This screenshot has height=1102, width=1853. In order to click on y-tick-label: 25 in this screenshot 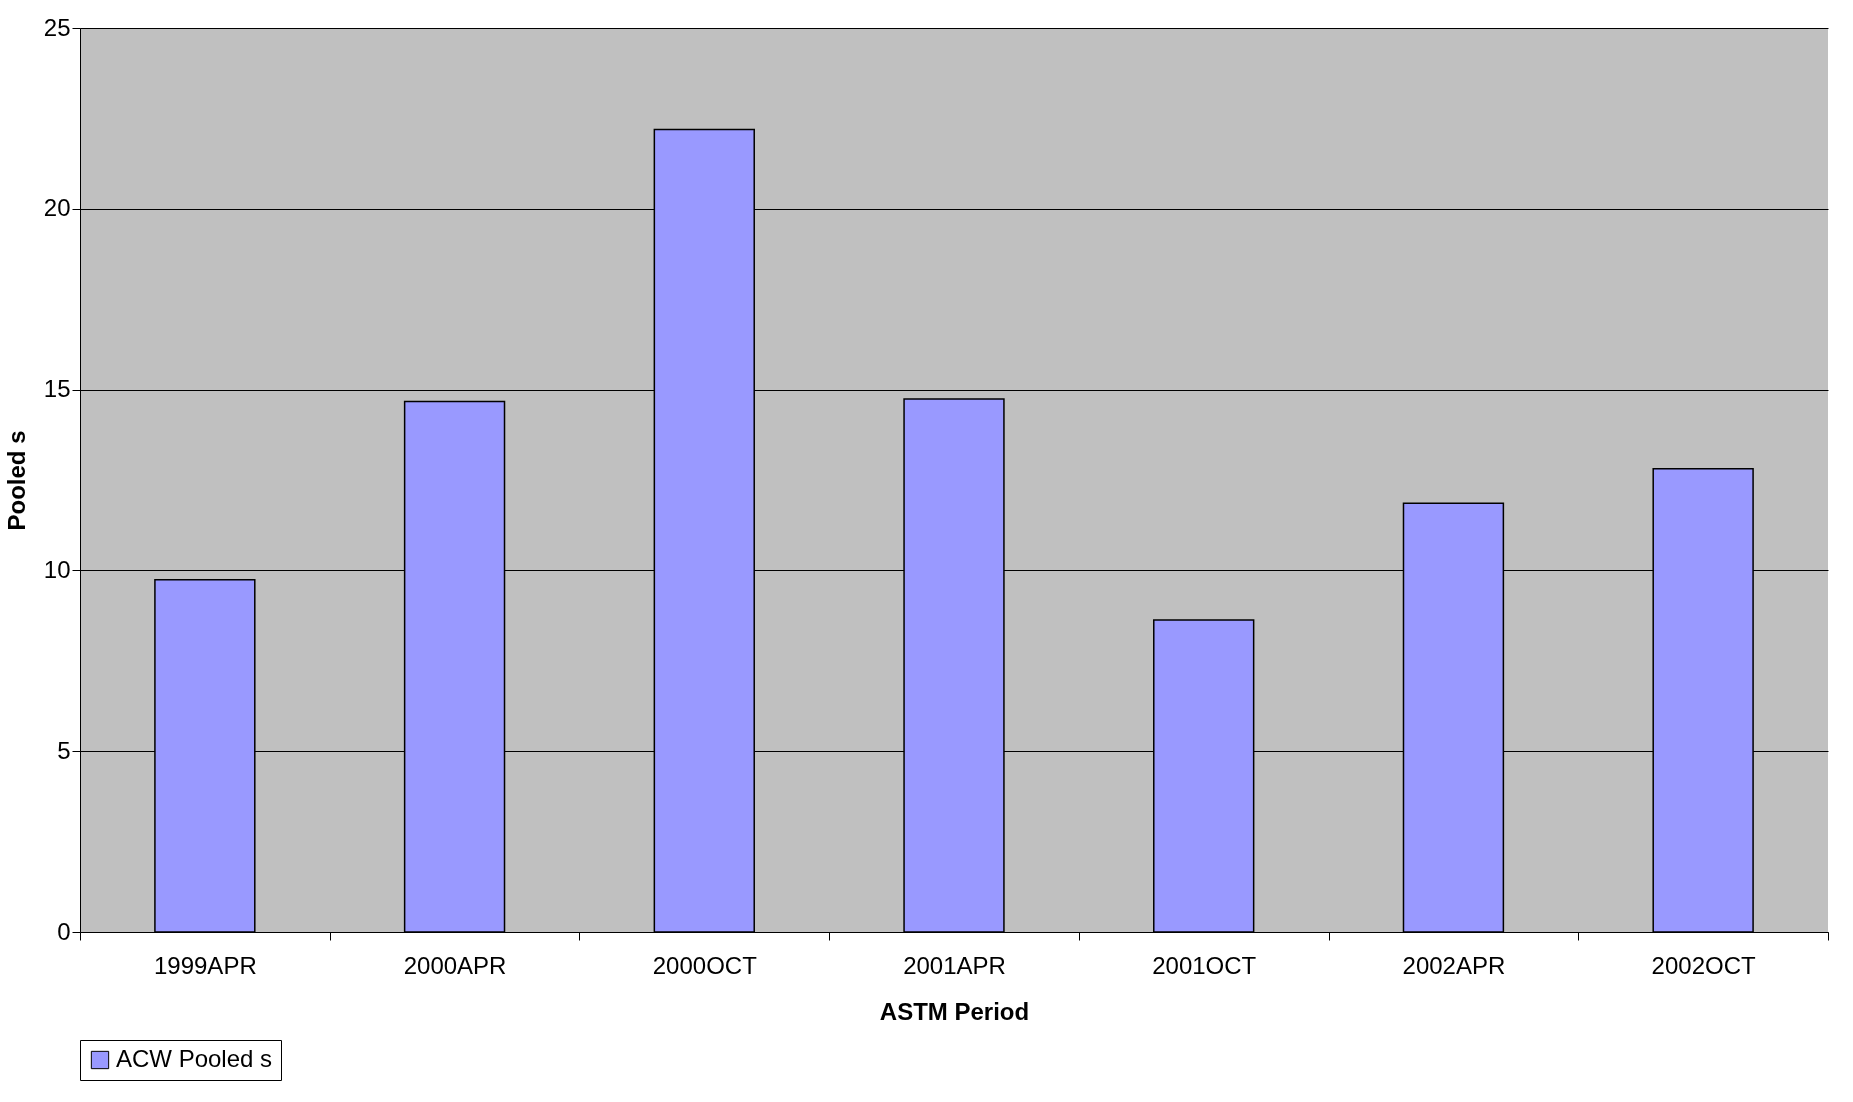, I will do `click(57, 27)`.